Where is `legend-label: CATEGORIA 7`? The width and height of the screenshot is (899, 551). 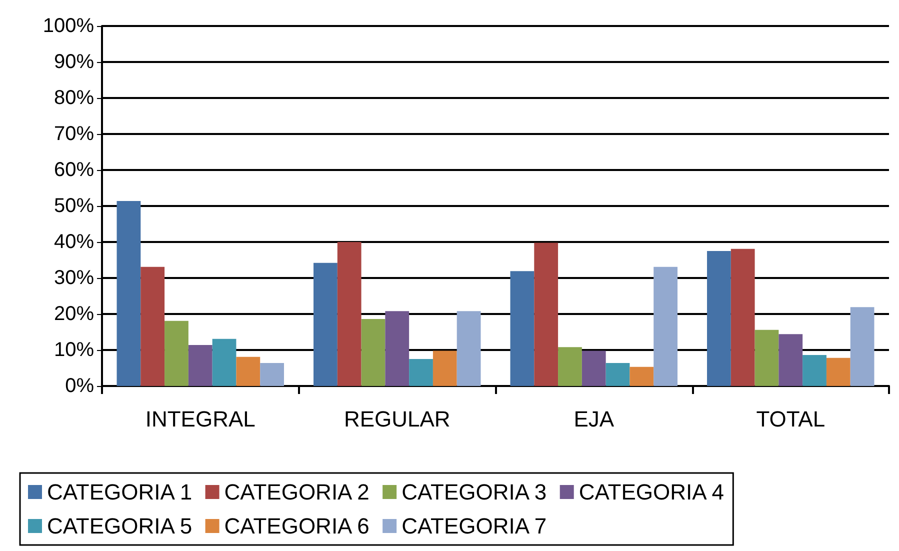
legend-label: CATEGORIA 7 is located at coordinates (474, 526).